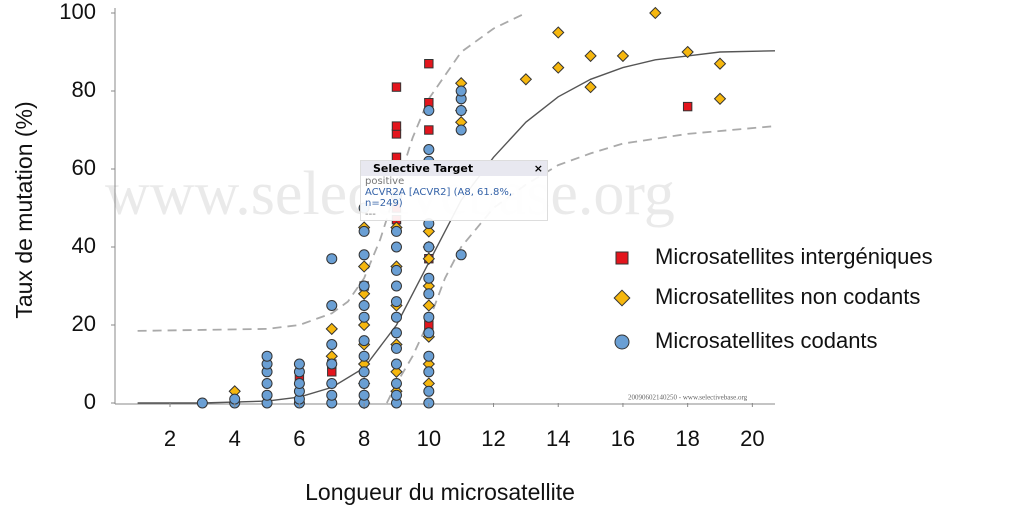  I want to click on tooltip-target: ACVR2A [ACVR2] (A8, 61.8%, n=249), so click(439, 198).